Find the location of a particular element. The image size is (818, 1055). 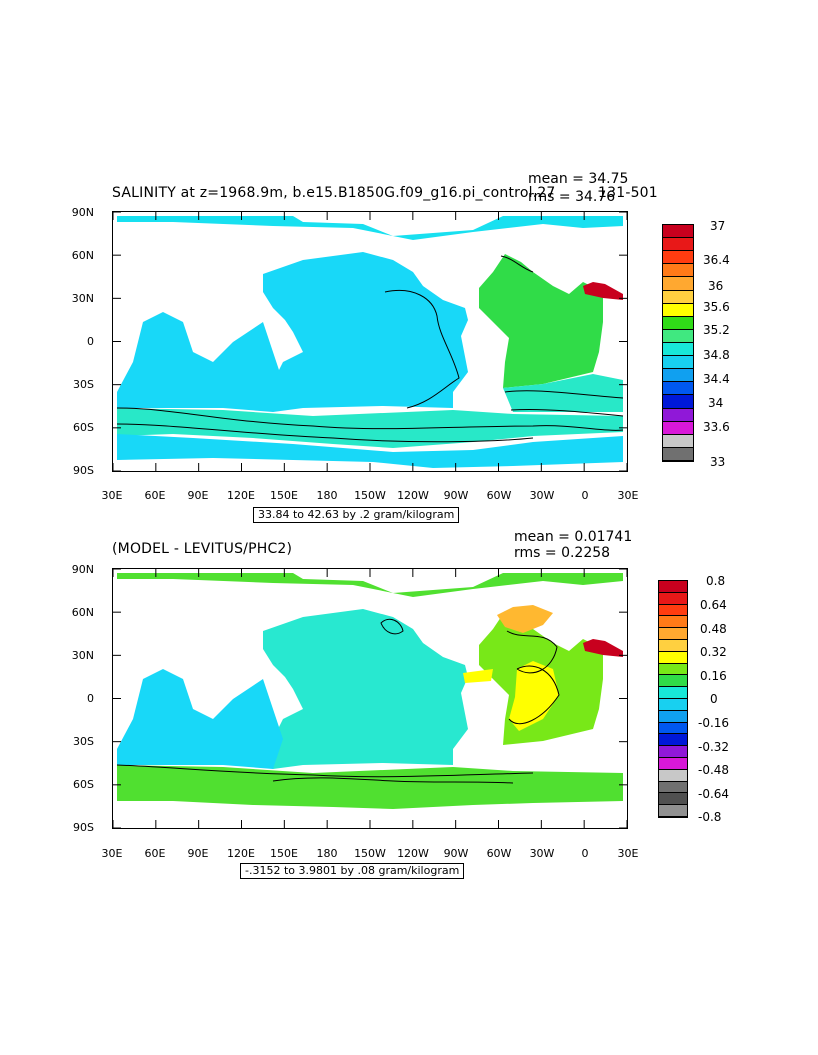

lat-label: 30N is located at coordinates (82, 298).